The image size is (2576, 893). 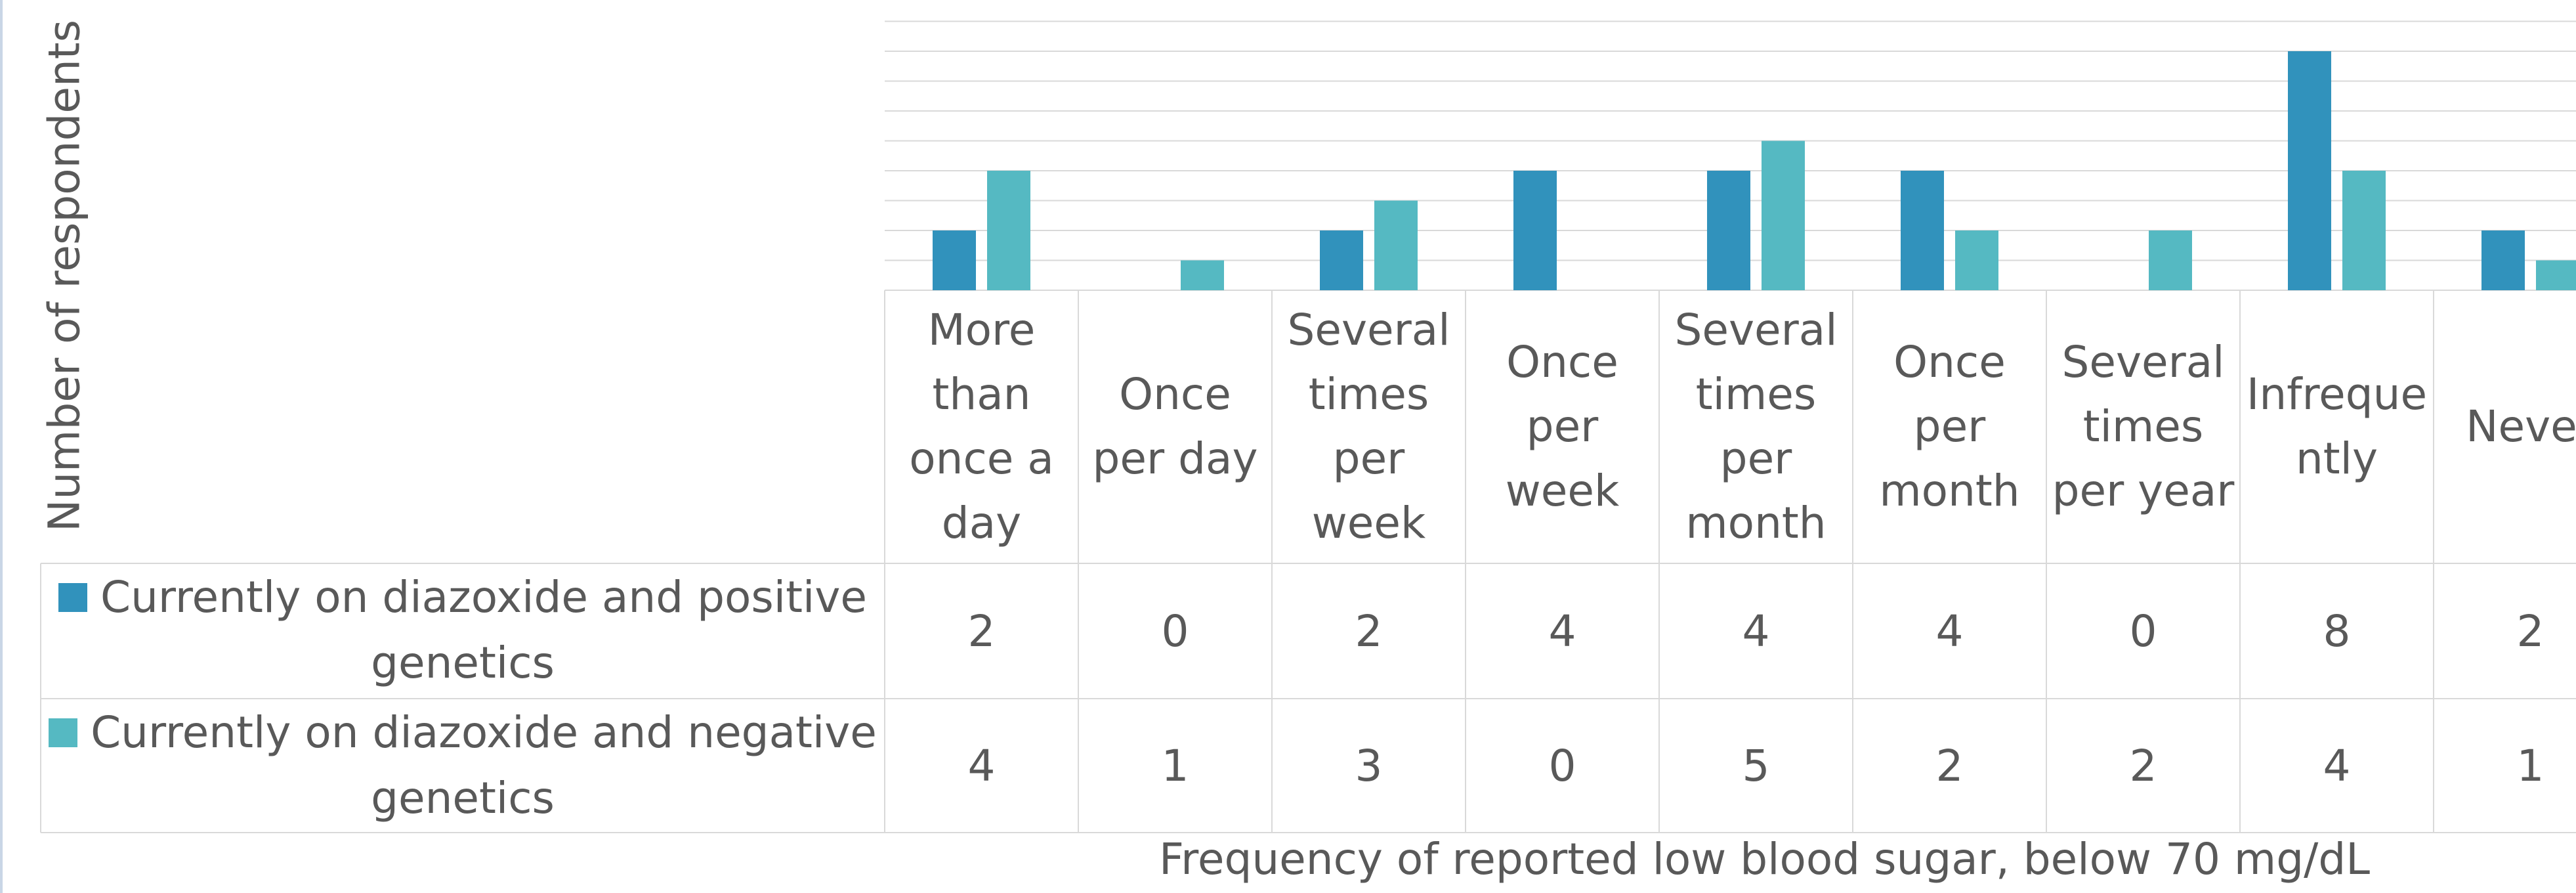 What do you see at coordinates (981, 523) in the screenshot?
I see `category-label-line: day` at bounding box center [981, 523].